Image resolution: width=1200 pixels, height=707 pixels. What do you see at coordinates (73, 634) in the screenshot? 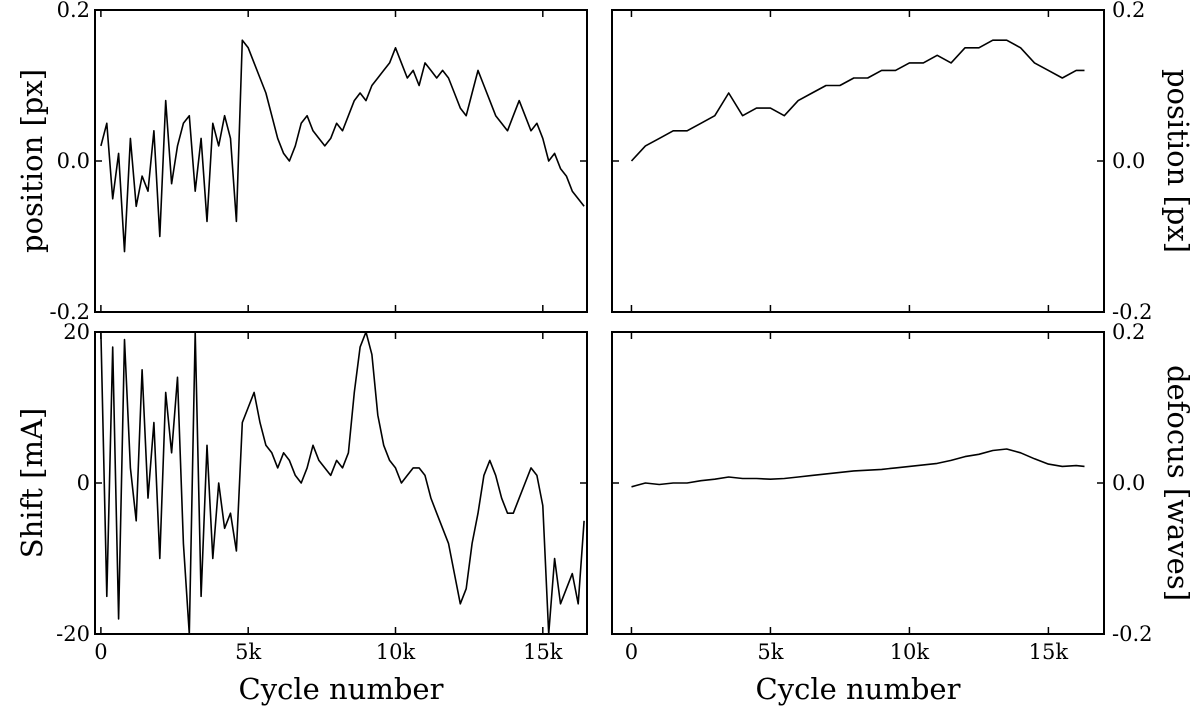
I see `y-tick-label: -20` at bounding box center [73, 634].